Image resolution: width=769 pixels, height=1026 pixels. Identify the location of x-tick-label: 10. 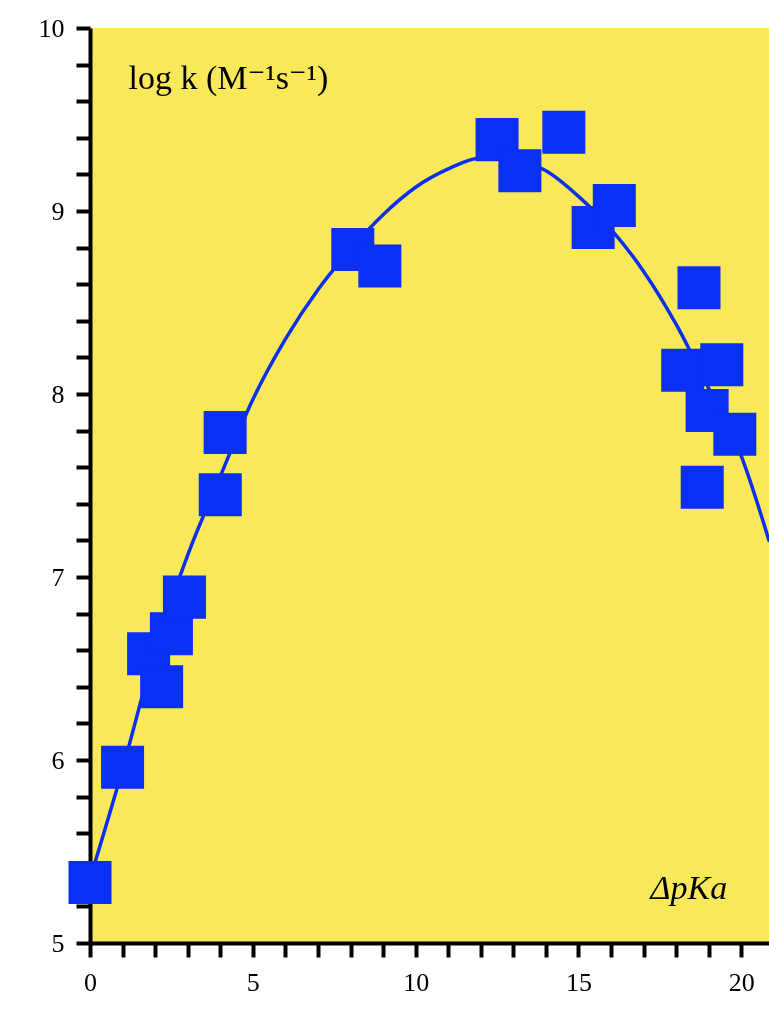
(416, 982).